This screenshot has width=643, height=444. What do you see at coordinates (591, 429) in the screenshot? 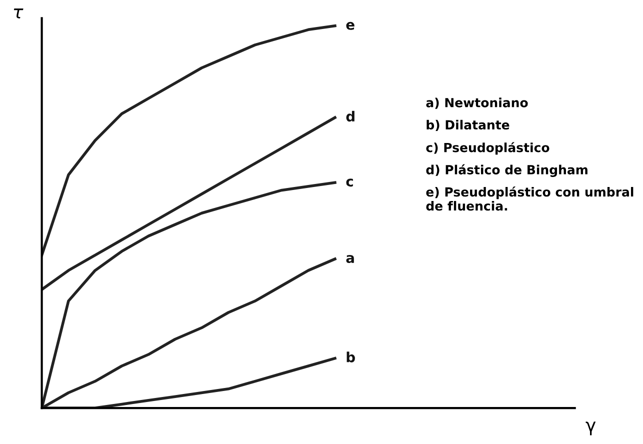
I see `x-axis-title: γ` at bounding box center [591, 429].